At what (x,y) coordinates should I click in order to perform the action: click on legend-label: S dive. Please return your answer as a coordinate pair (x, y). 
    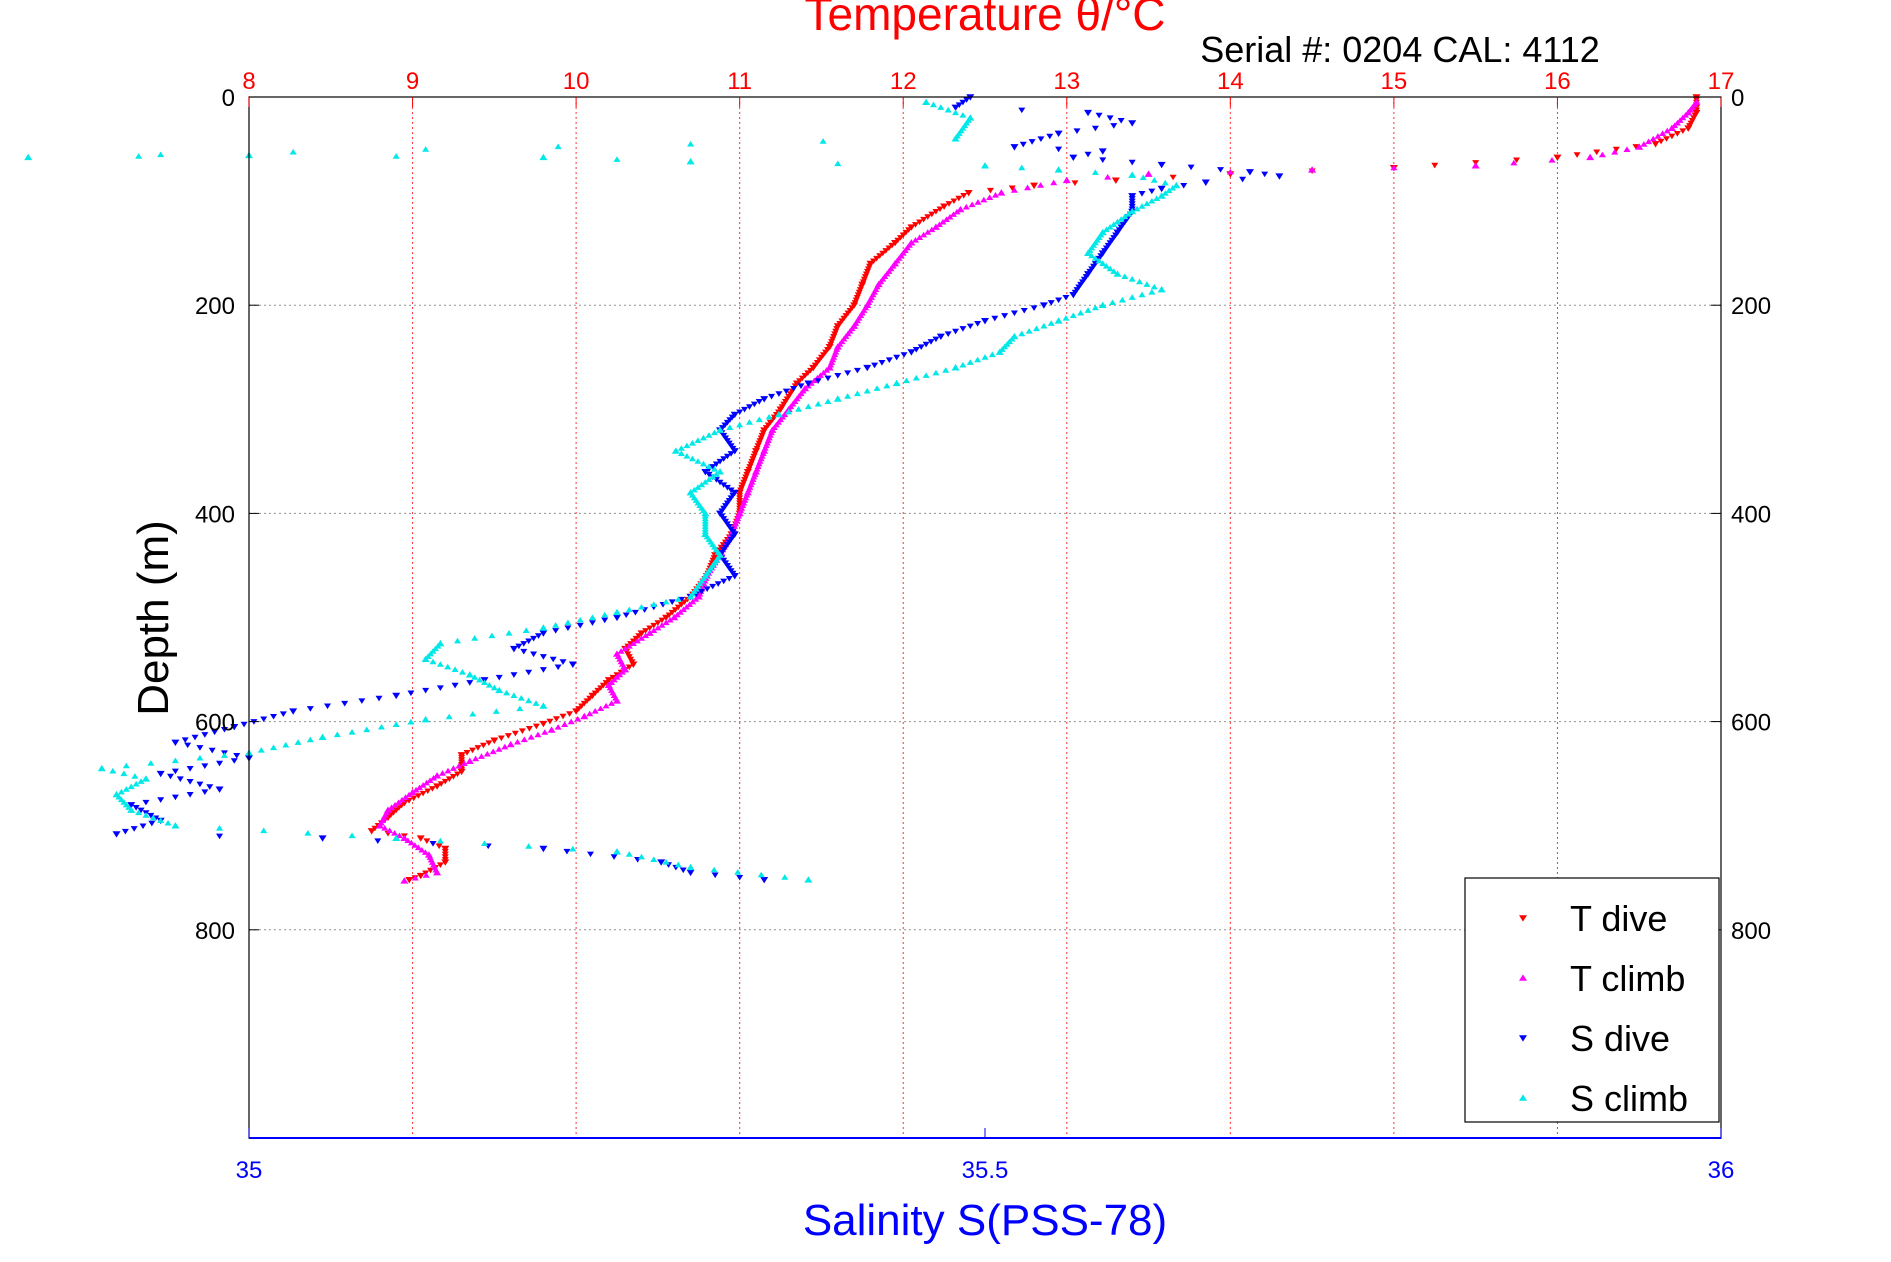
    Looking at the image, I should click on (1620, 1038).